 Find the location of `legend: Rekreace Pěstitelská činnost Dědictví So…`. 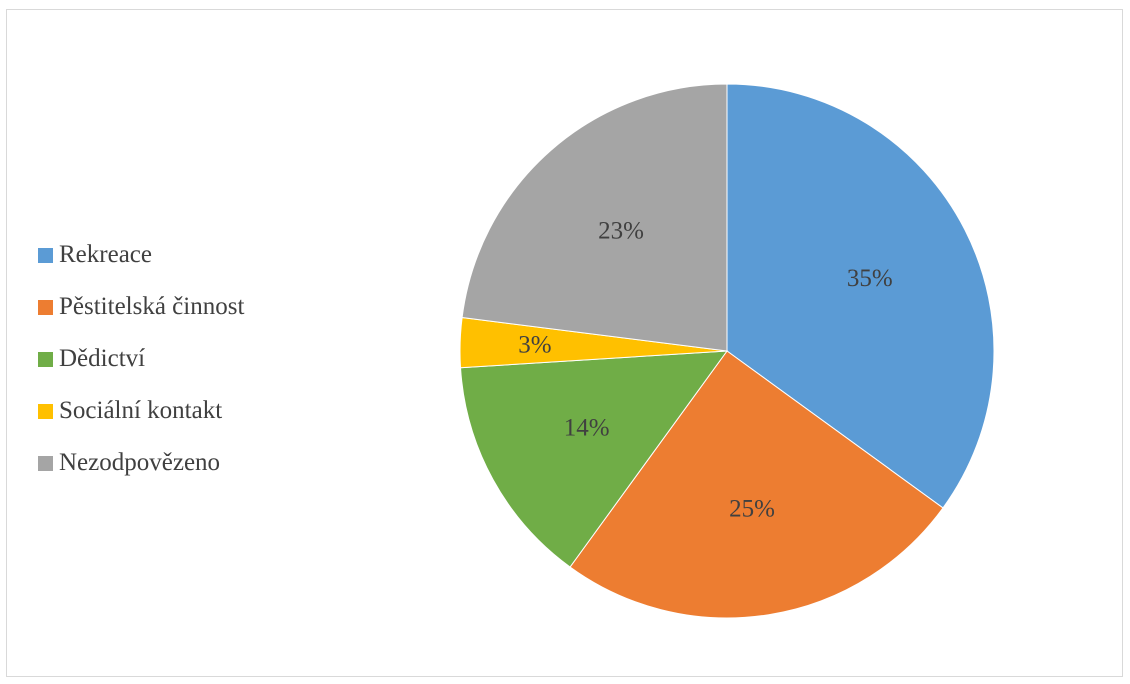

legend: Rekreace Pěstitelská činnost Dědictví So… is located at coordinates (178, 359).